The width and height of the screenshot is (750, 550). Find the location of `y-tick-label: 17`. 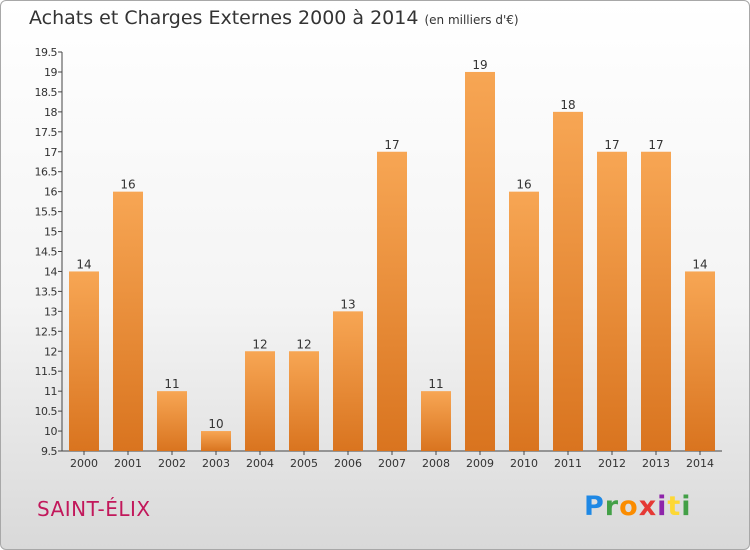

y-tick-label: 17 is located at coordinates (50, 152).